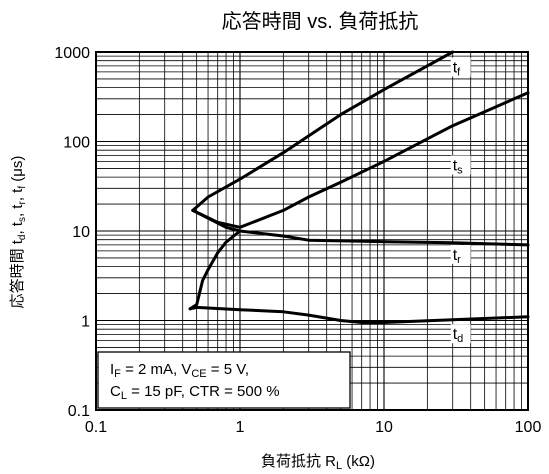  What do you see at coordinates (460, 201) in the screenshot?
I see `curve-labels: tf ts tr td` at bounding box center [460, 201].